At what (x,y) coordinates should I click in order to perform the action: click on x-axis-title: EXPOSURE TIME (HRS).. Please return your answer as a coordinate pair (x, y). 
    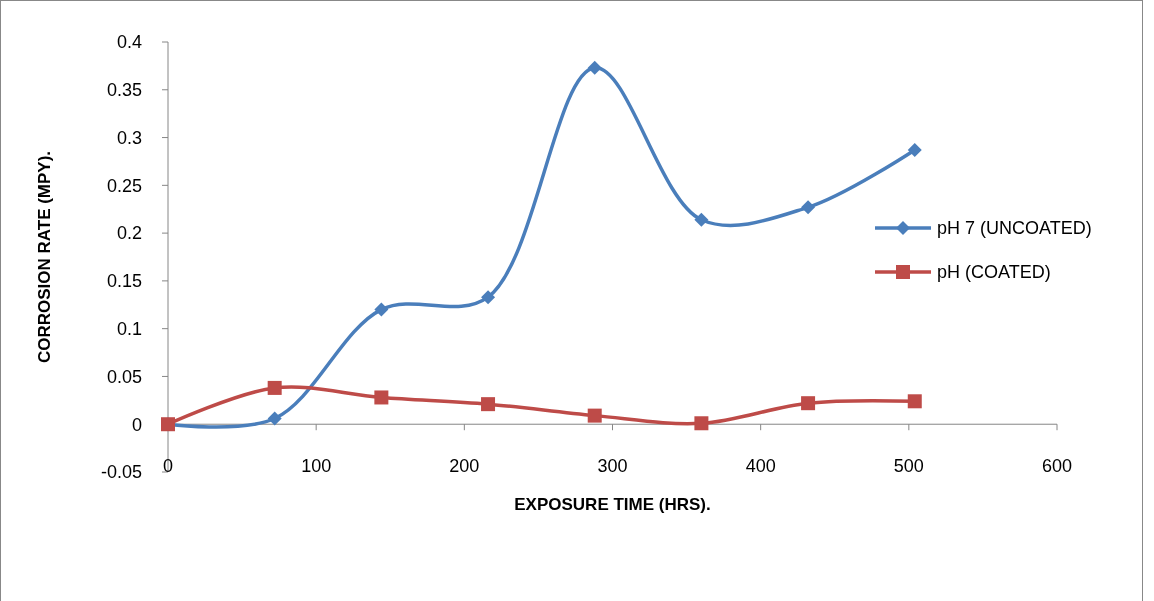
    Looking at the image, I should click on (612, 504).